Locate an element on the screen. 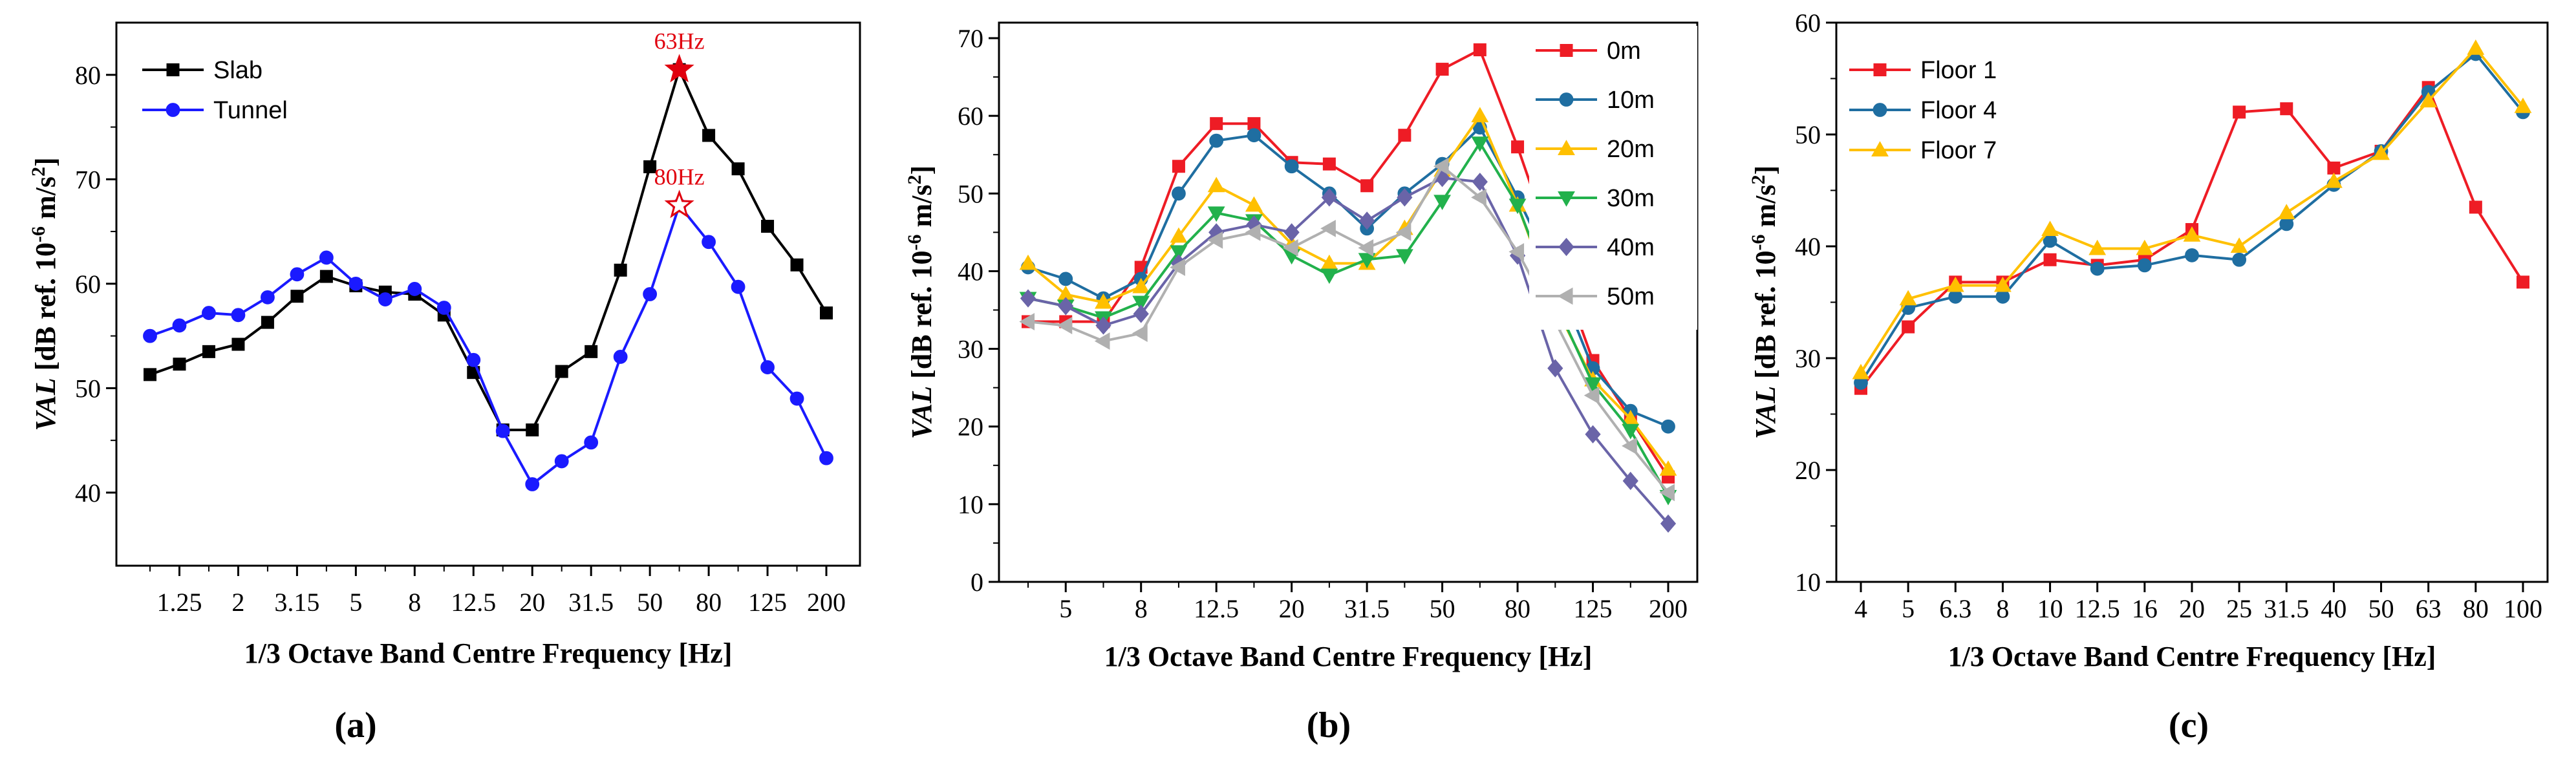 The height and width of the screenshot is (770, 2576). series-tunnel is located at coordinates (488, 344).